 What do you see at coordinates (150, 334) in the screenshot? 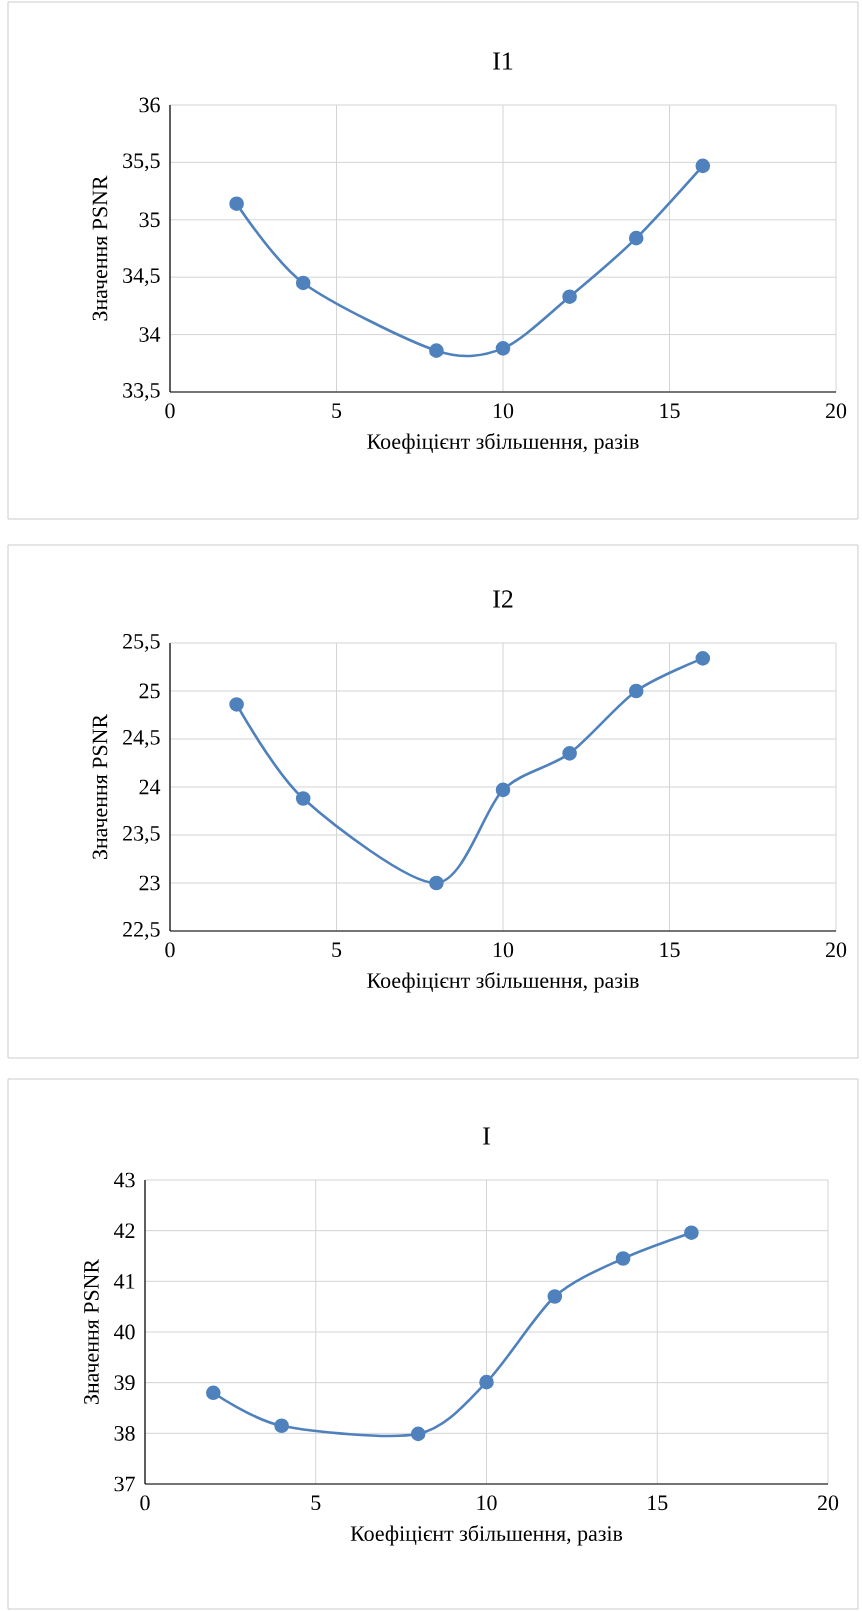
I see `y-tick-label: 34` at bounding box center [150, 334].